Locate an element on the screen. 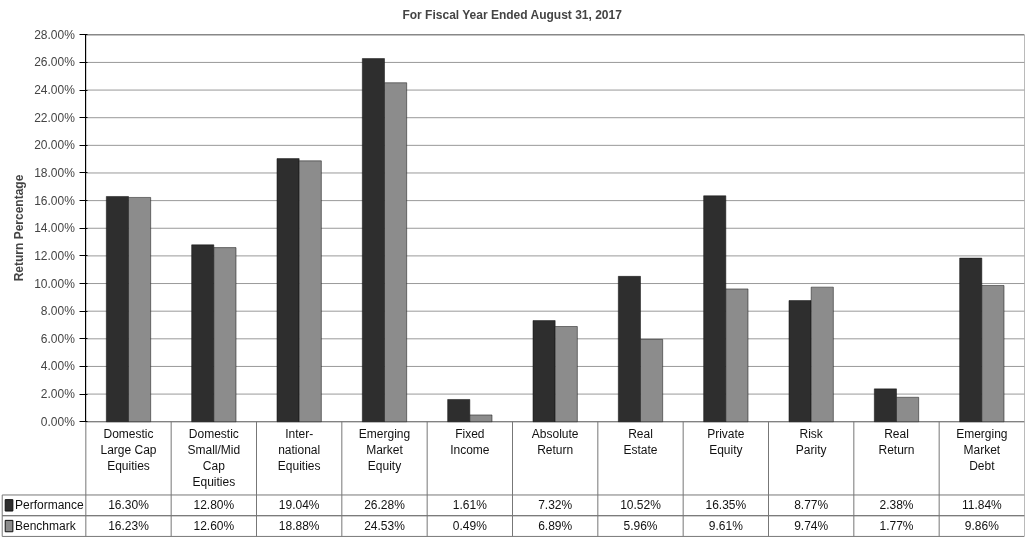 This screenshot has height=543, width=1035. chart-title: For Fiscal Year Ended August 31, 2017 is located at coordinates (512, 14).